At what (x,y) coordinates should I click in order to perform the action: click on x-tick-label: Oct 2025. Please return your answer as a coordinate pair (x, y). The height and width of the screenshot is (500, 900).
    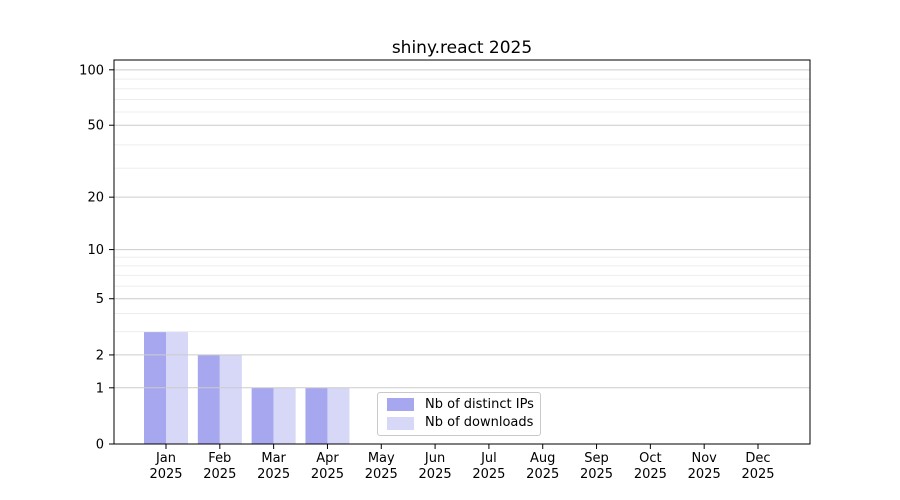
    Looking at the image, I should click on (650, 466).